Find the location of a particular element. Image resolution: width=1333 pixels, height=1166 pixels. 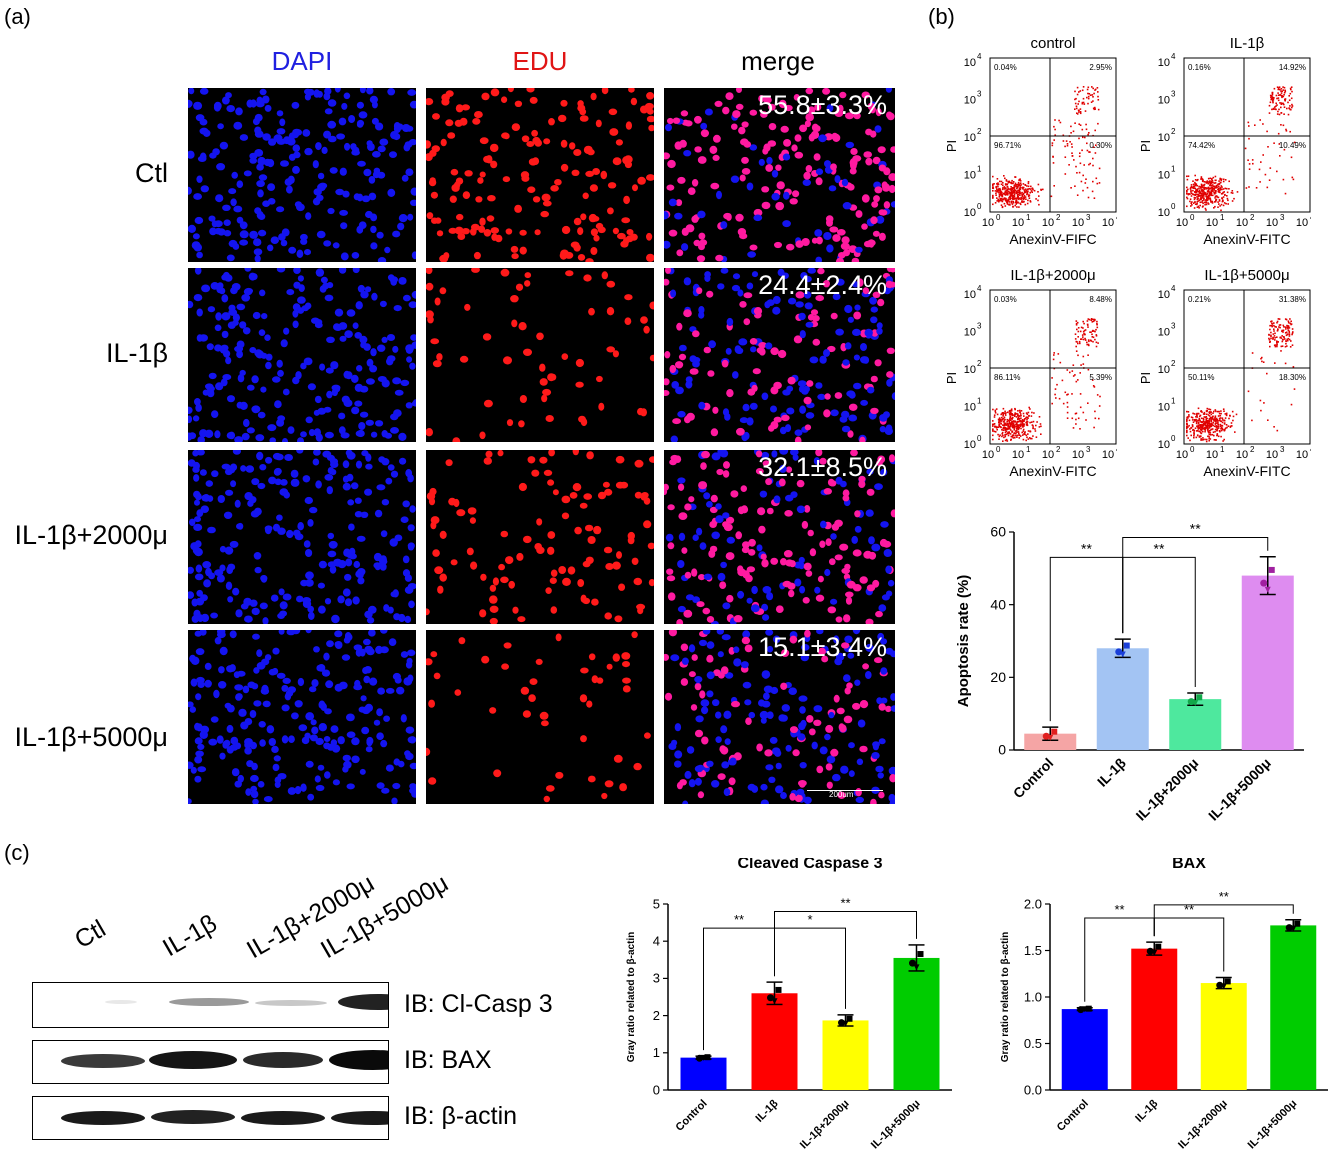

quadrant-percentage: 10.49% is located at coordinates (1292, 145).